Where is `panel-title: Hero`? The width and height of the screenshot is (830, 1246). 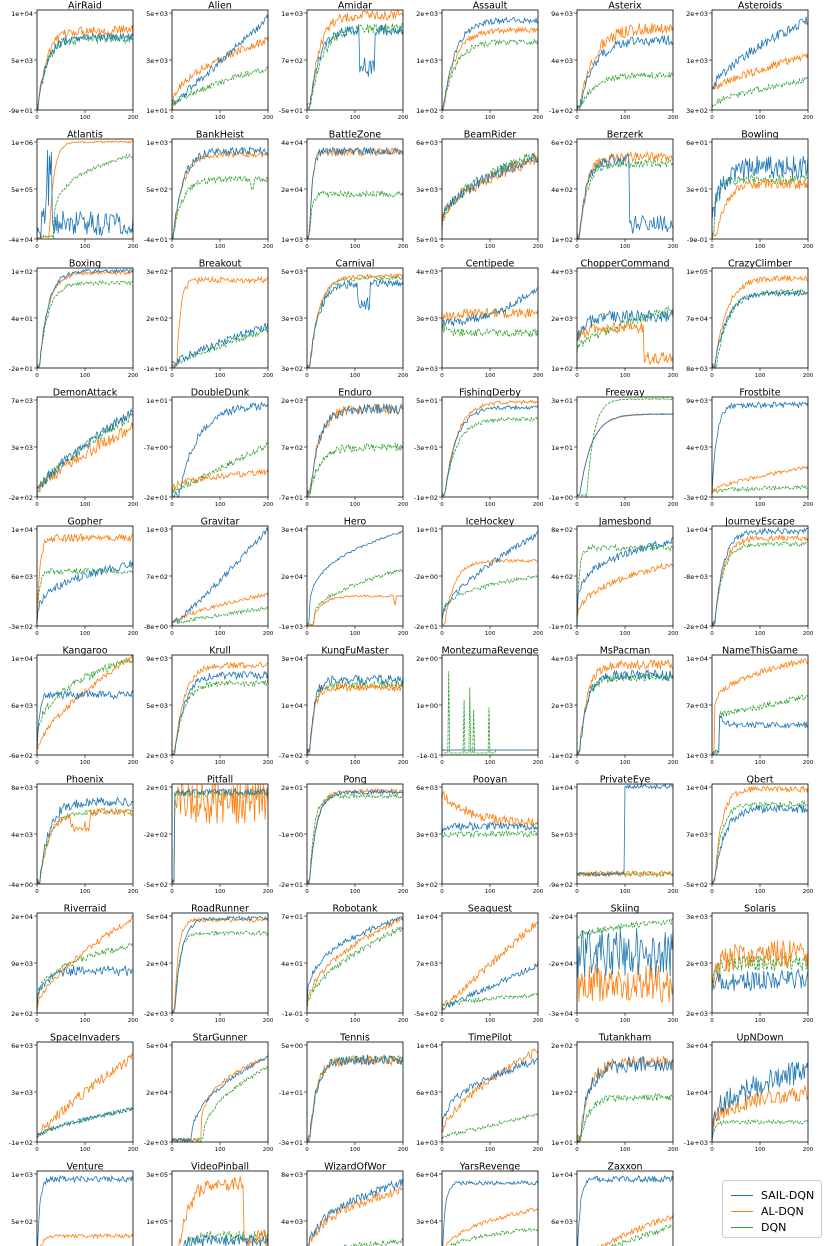 panel-title: Hero is located at coordinates (355, 522).